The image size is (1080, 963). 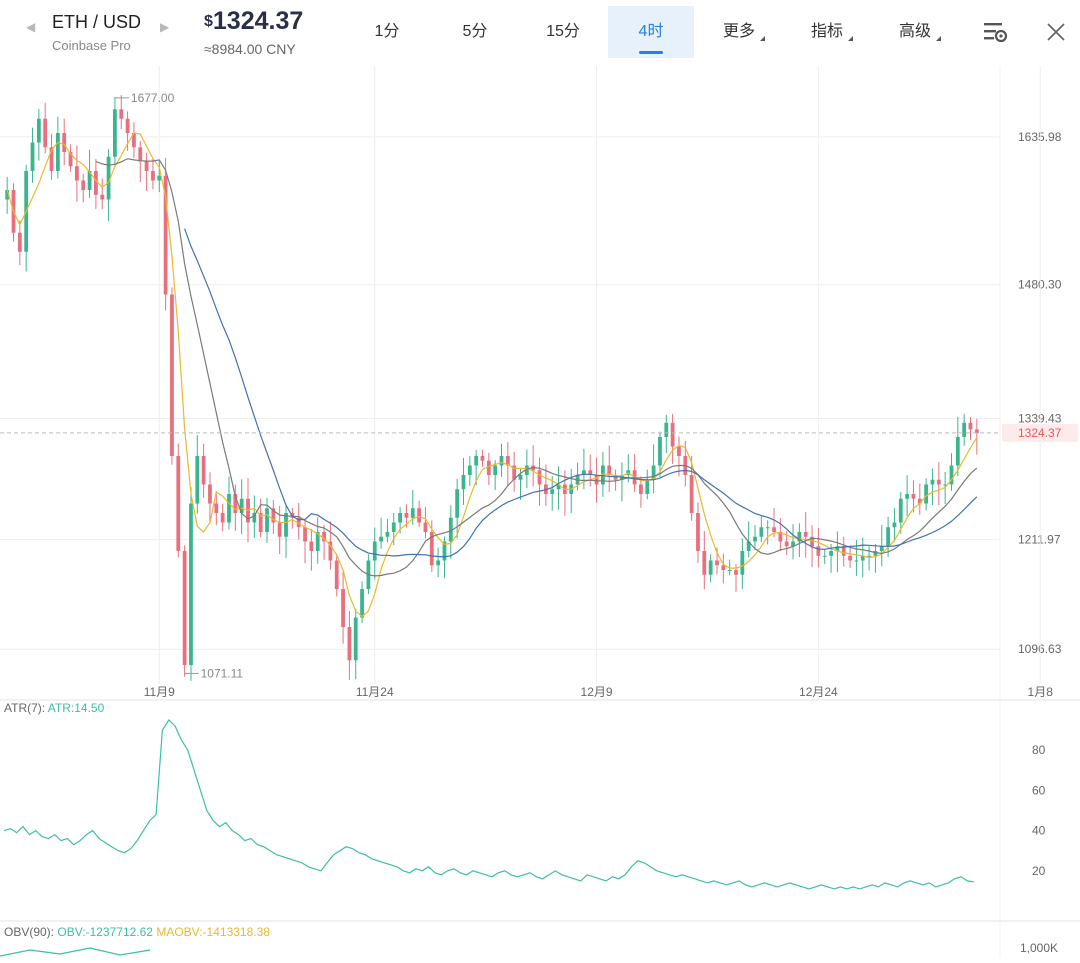 What do you see at coordinates (1056, 32) in the screenshot?
I see `close-icon` at bounding box center [1056, 32].